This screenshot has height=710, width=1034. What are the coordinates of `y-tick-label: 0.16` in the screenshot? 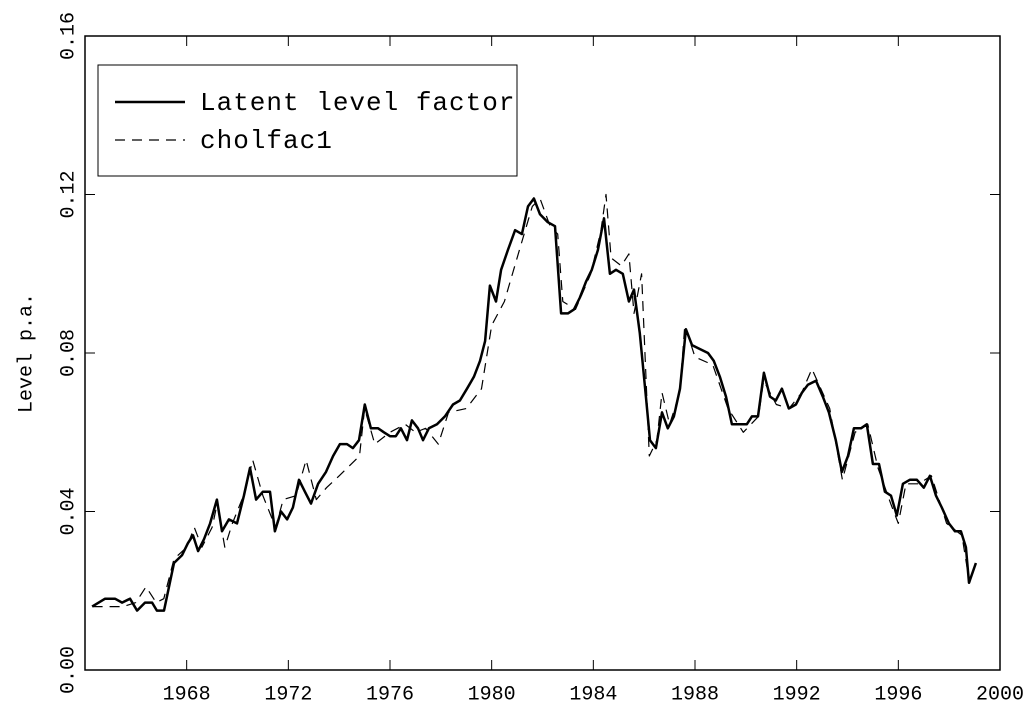 It's located at (68, 36).